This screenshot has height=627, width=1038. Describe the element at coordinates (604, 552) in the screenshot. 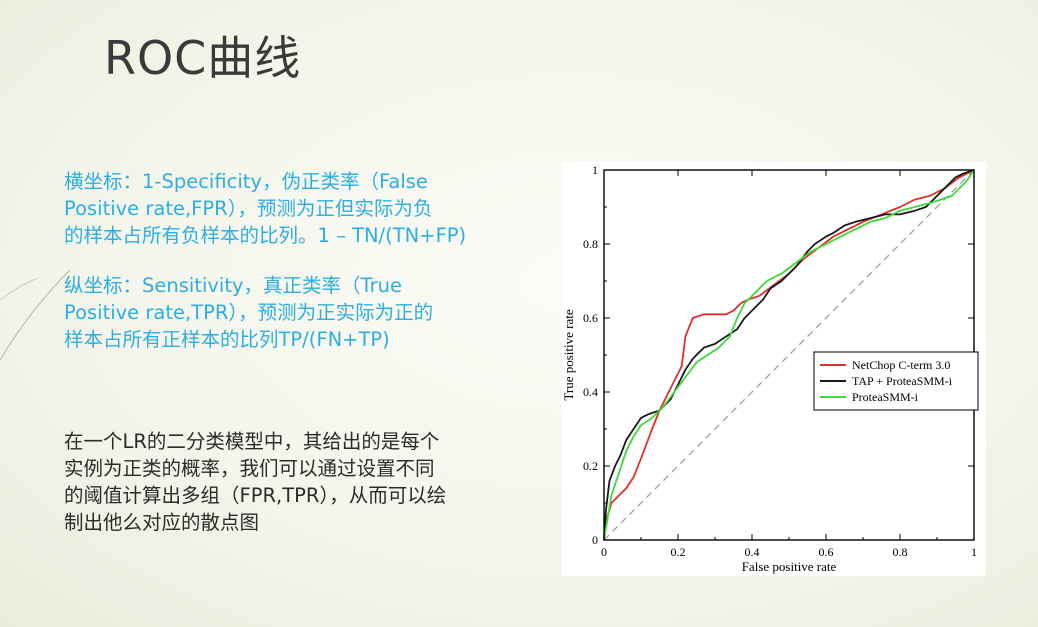

I see `x-tick-label: 0` at that location.